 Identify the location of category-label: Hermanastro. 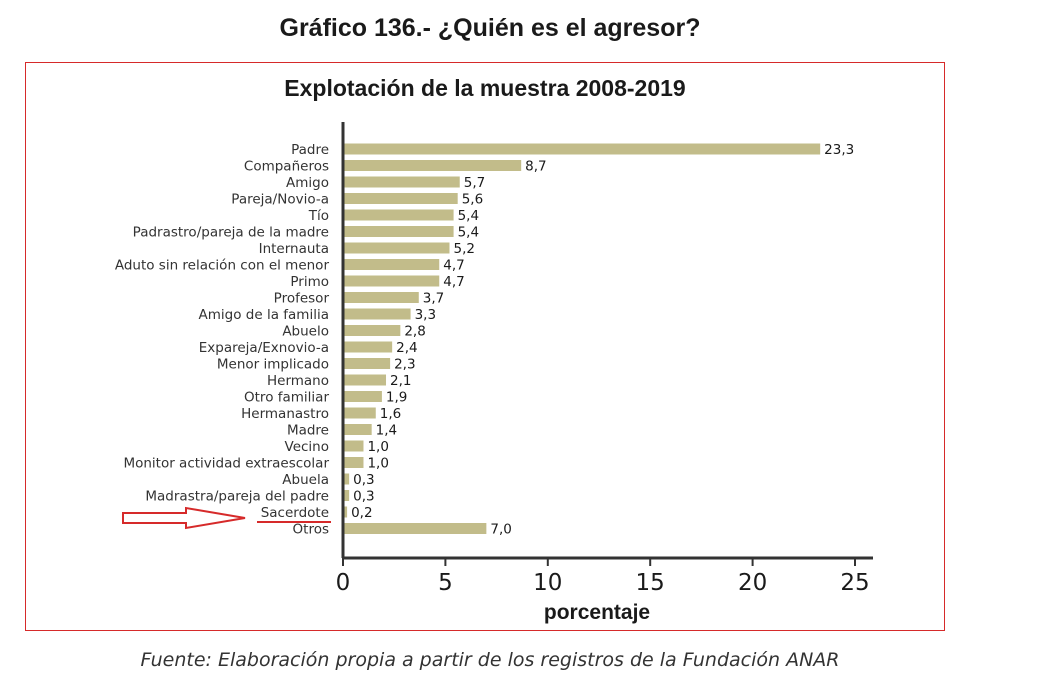
(285, 414).